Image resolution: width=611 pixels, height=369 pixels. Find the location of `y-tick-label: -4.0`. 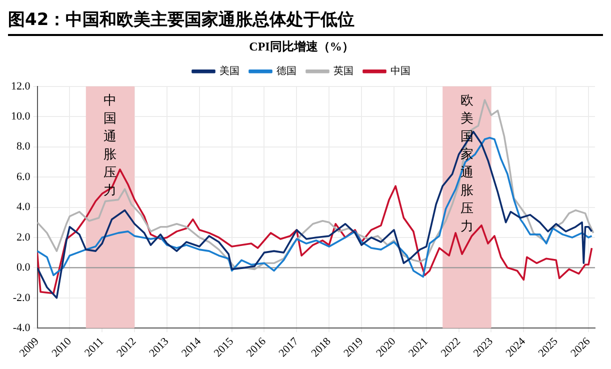

y-tick-label: -4.0 is located at coordinates (21, 328).